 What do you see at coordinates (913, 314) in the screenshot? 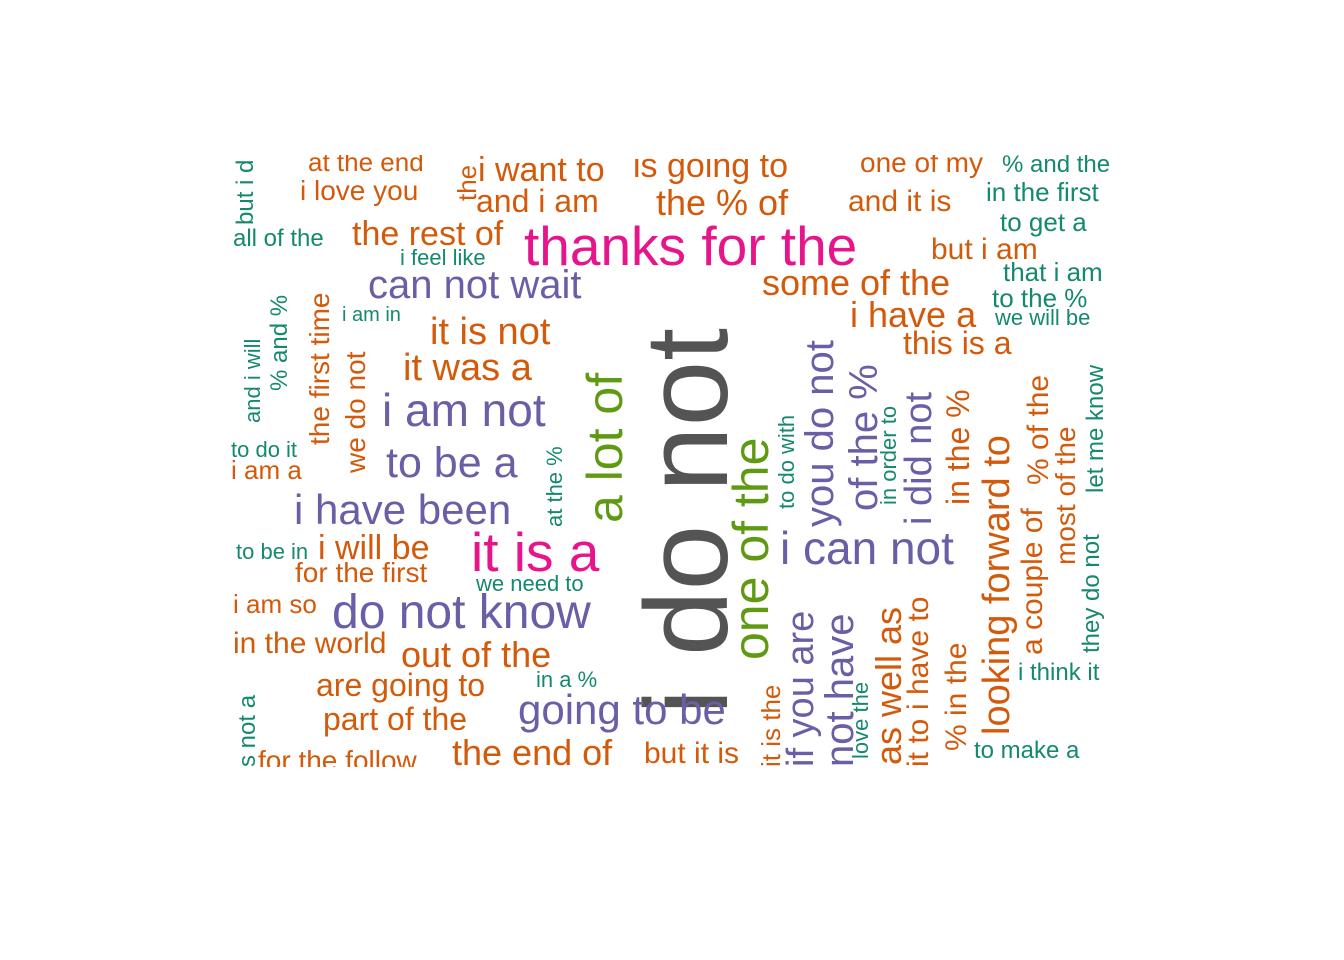
I see `word: i have a` at bounding box center [913, 314].